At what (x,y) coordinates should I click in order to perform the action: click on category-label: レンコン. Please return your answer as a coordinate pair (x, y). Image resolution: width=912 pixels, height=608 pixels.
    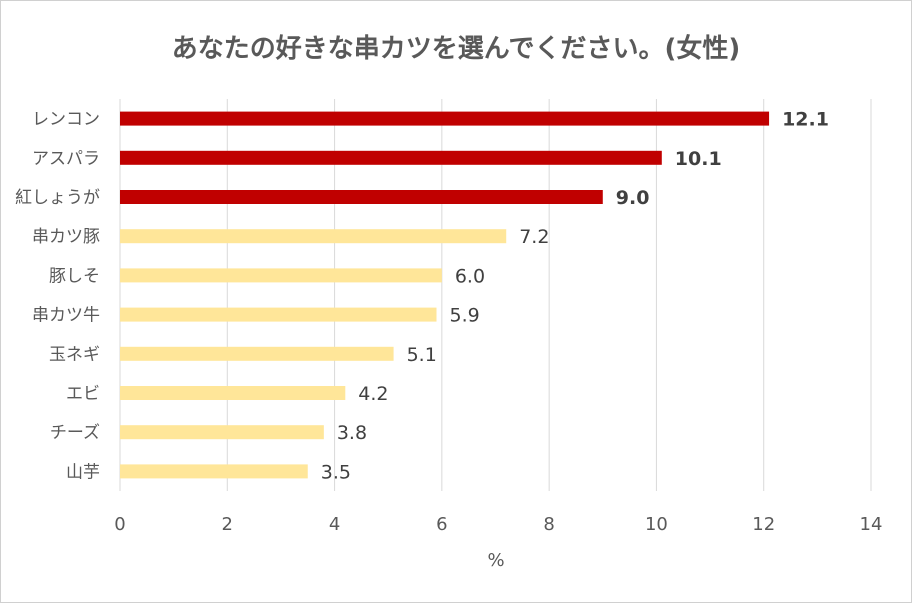
    Looking at the image, I should click on (66, 120).